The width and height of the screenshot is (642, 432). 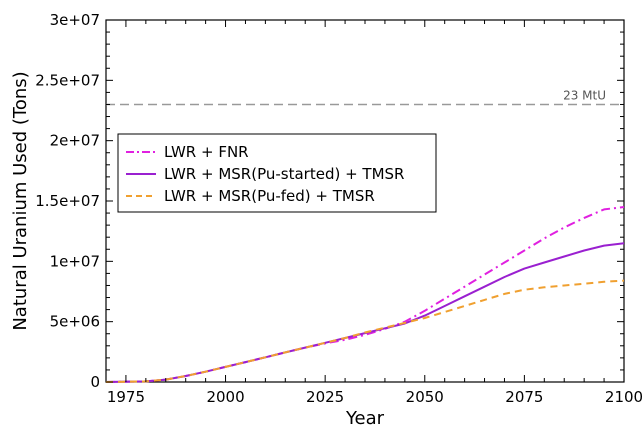 I want to click on x-tick-label: 1975, so click(x=126, y=397).